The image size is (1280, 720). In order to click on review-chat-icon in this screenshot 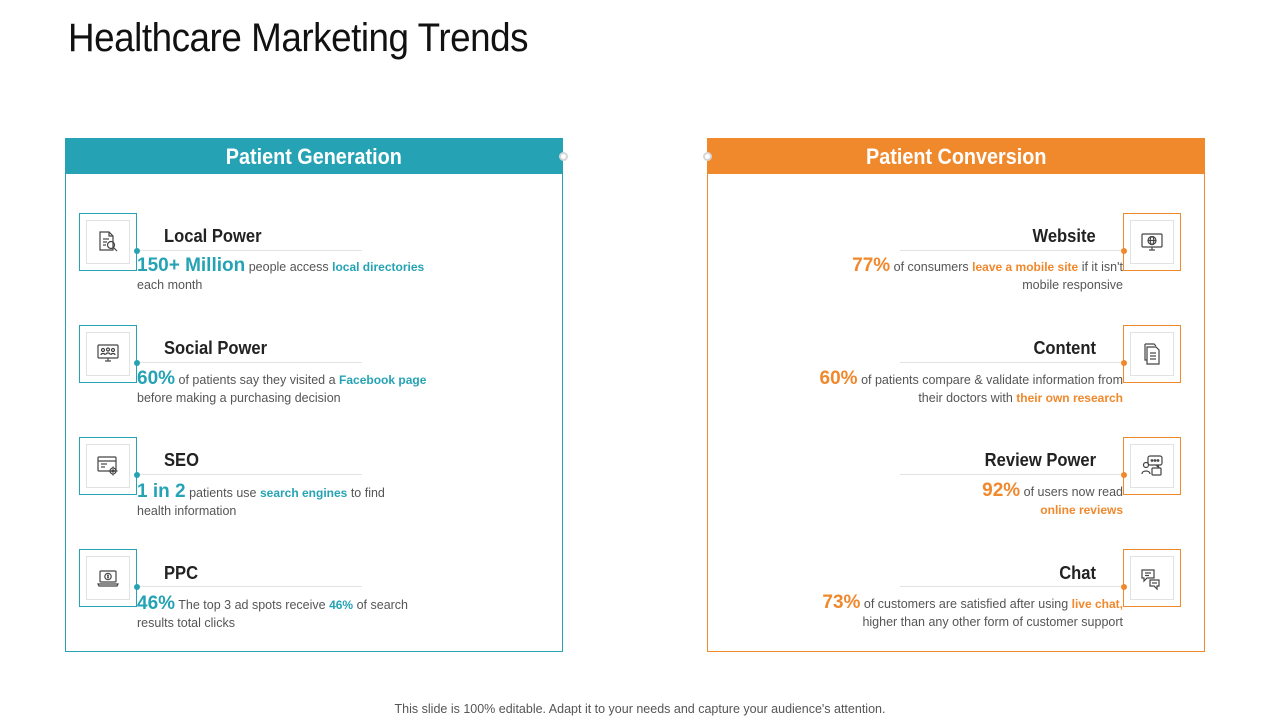, I will do `click(1152, 466)`.